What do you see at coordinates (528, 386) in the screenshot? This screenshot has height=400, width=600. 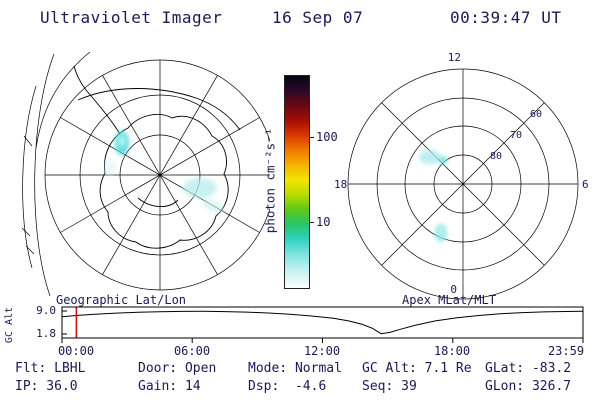 I see `status-glon: GLon: 326.7` at bounding box center [528, 386].